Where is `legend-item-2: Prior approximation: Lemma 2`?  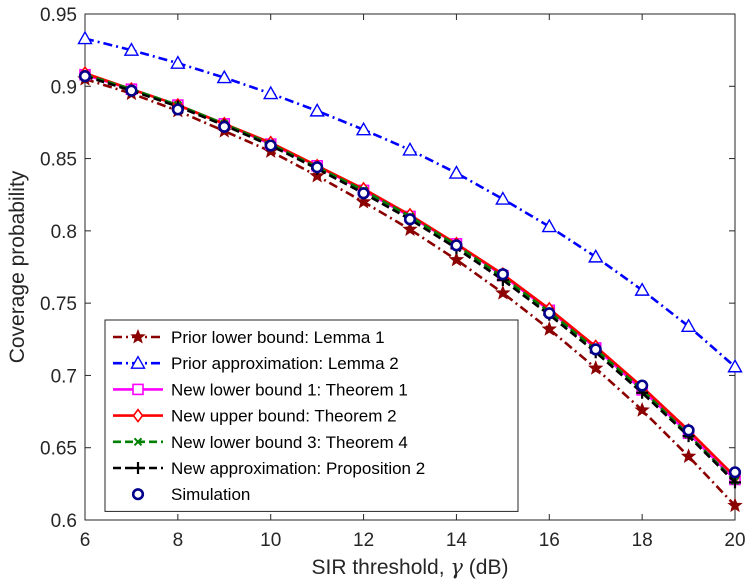 legend-item-2: Prior approximation: Lemma 2 is located at coordinates (256, 363).